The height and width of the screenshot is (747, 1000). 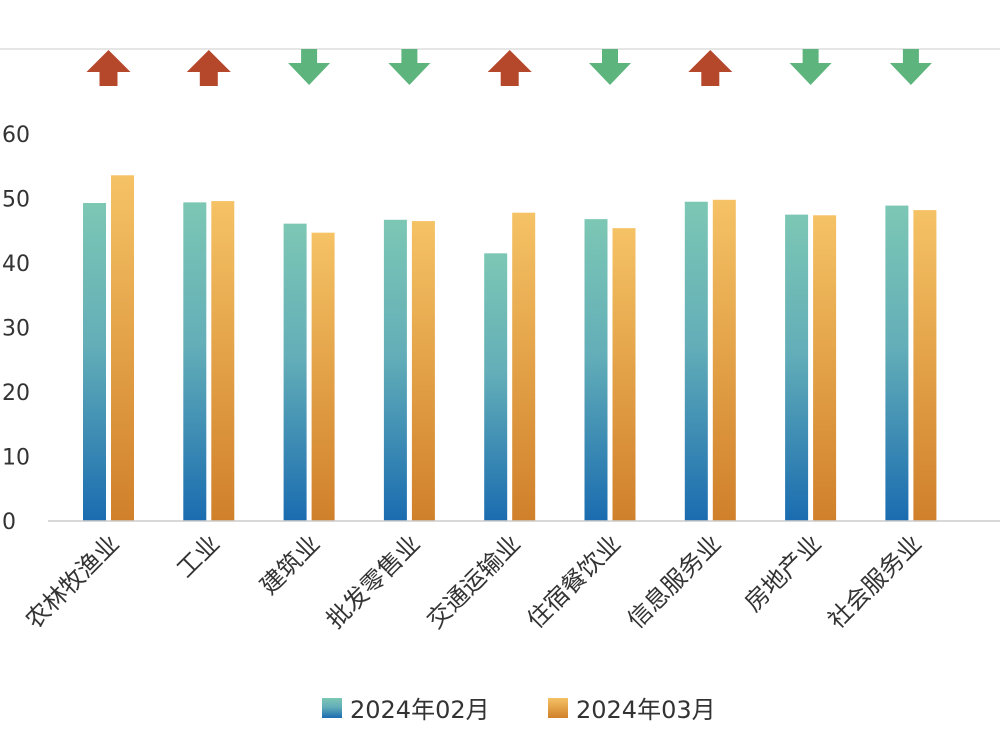 I want to click on y-tick-label: 0, so click(x=9, y=522).